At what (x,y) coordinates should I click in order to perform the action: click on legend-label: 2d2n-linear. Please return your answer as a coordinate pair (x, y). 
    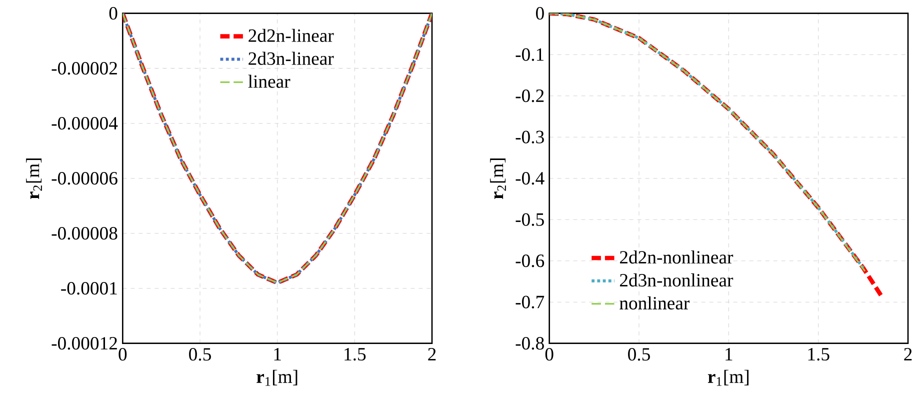
    Looking at the image, I should click on (291, 35).